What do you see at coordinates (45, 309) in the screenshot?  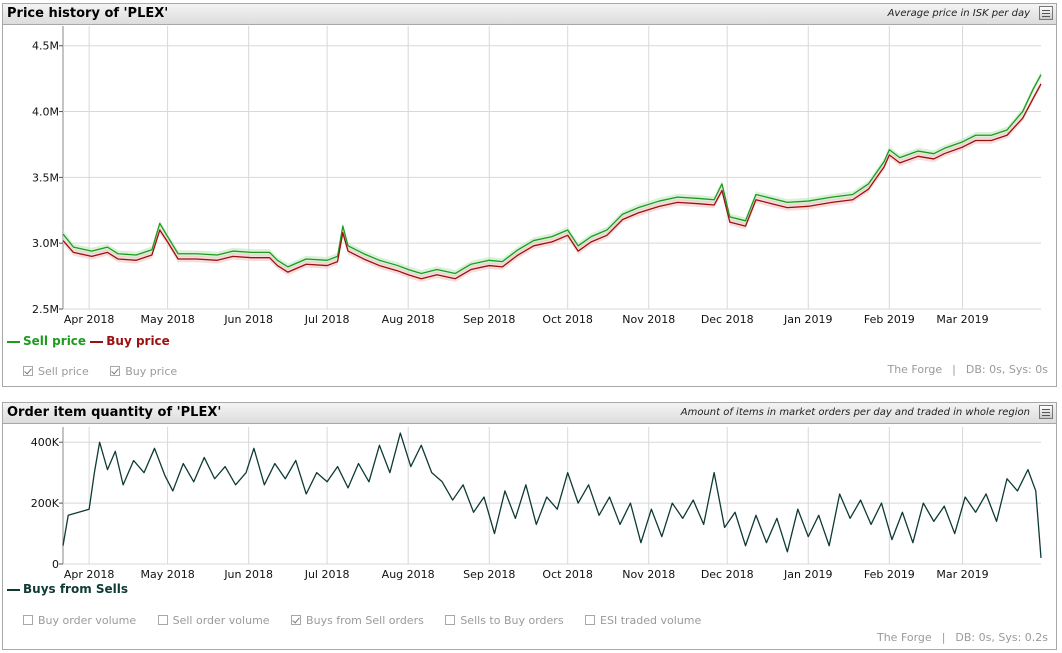 I see `y-tick-label: 2.5M` at bounding box center [45, 309].